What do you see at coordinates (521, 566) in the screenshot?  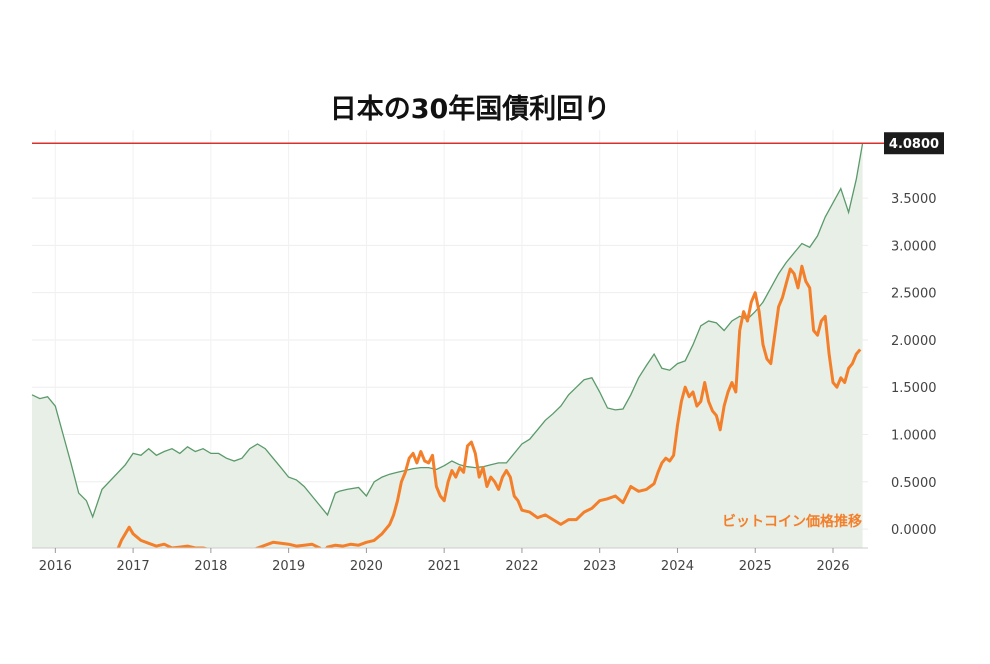 I see `x-tick-label: 2022` at bounding box center [521, 566].